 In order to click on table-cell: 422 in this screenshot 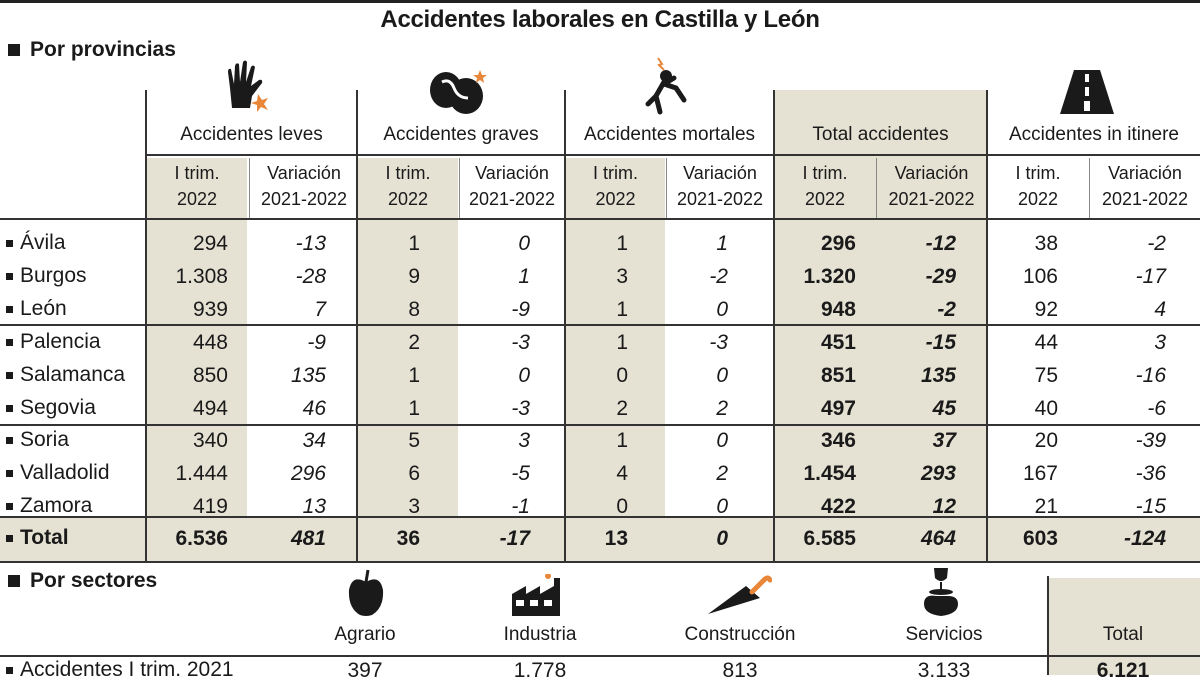, I will do `click(838, 506)`.